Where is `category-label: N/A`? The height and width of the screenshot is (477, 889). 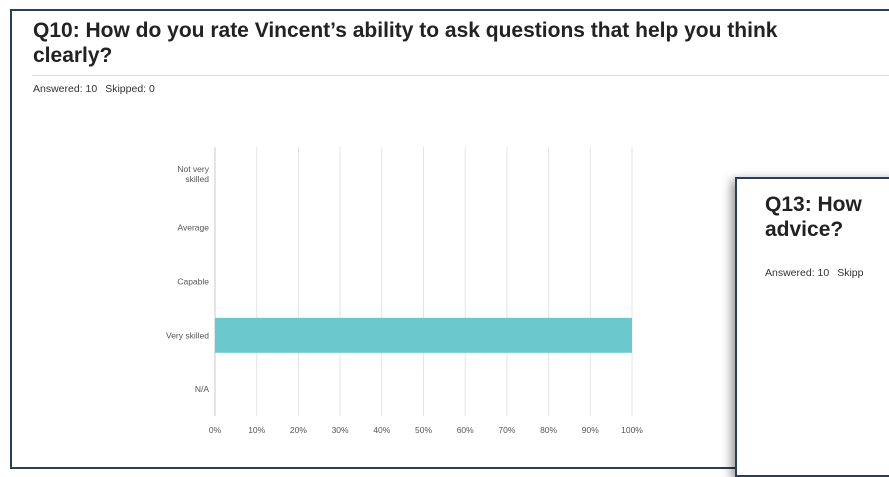
category-label: N/A is located at coordinates (202, 389).